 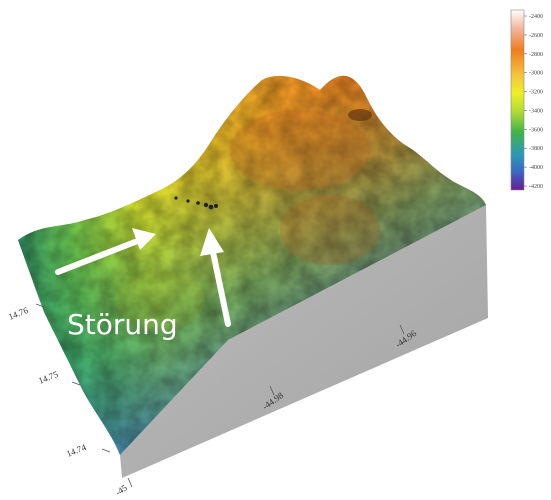 I want to click on lat-tick-label: 14.74, so click(x=76, y=450).